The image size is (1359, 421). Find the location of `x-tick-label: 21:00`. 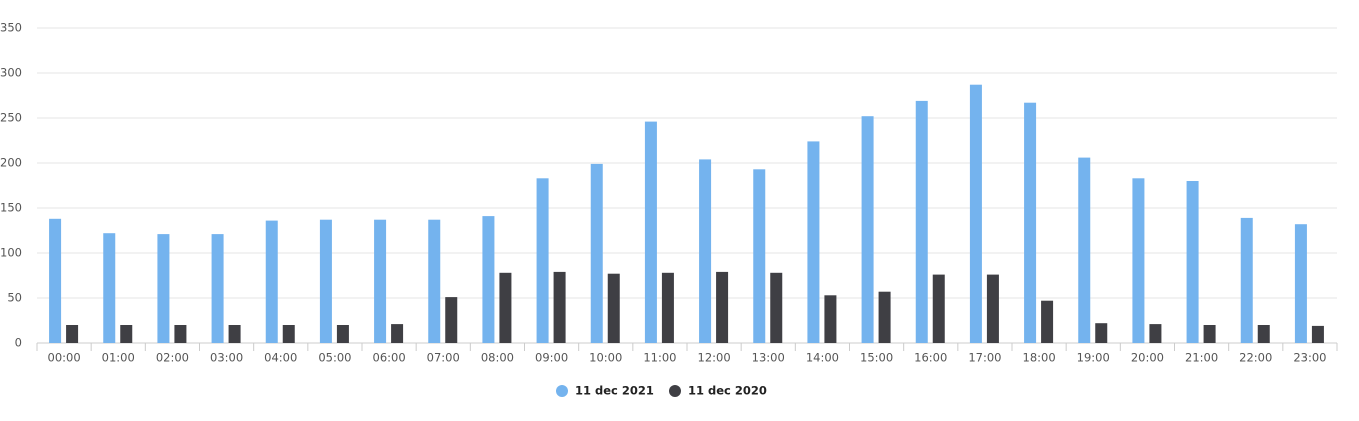

x-tick-label: 21:00 is located at coordinates (1201, 358).